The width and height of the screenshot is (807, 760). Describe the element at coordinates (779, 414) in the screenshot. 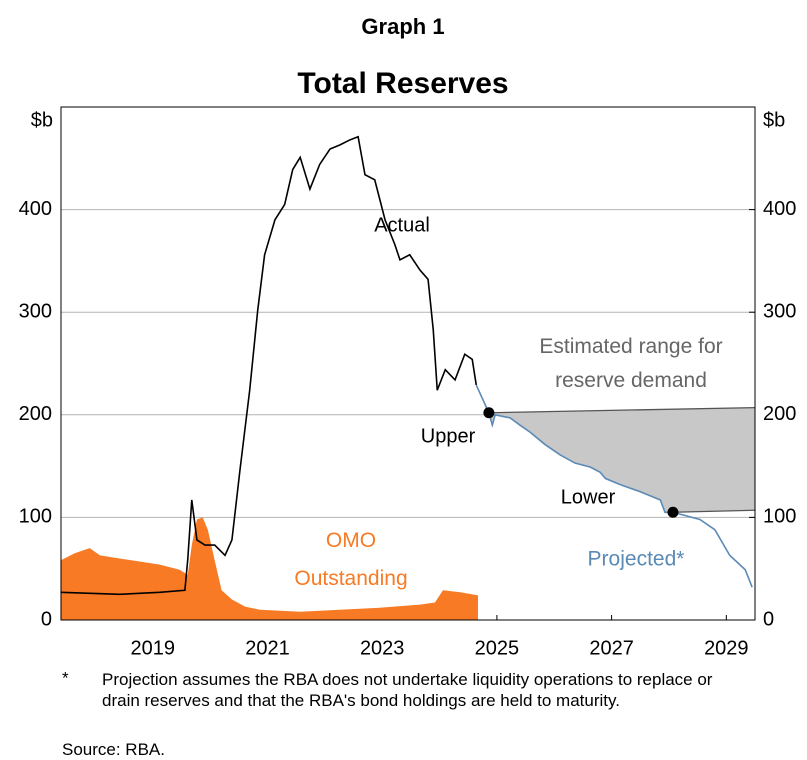

I see `y2-tick-label: 200` at that location.